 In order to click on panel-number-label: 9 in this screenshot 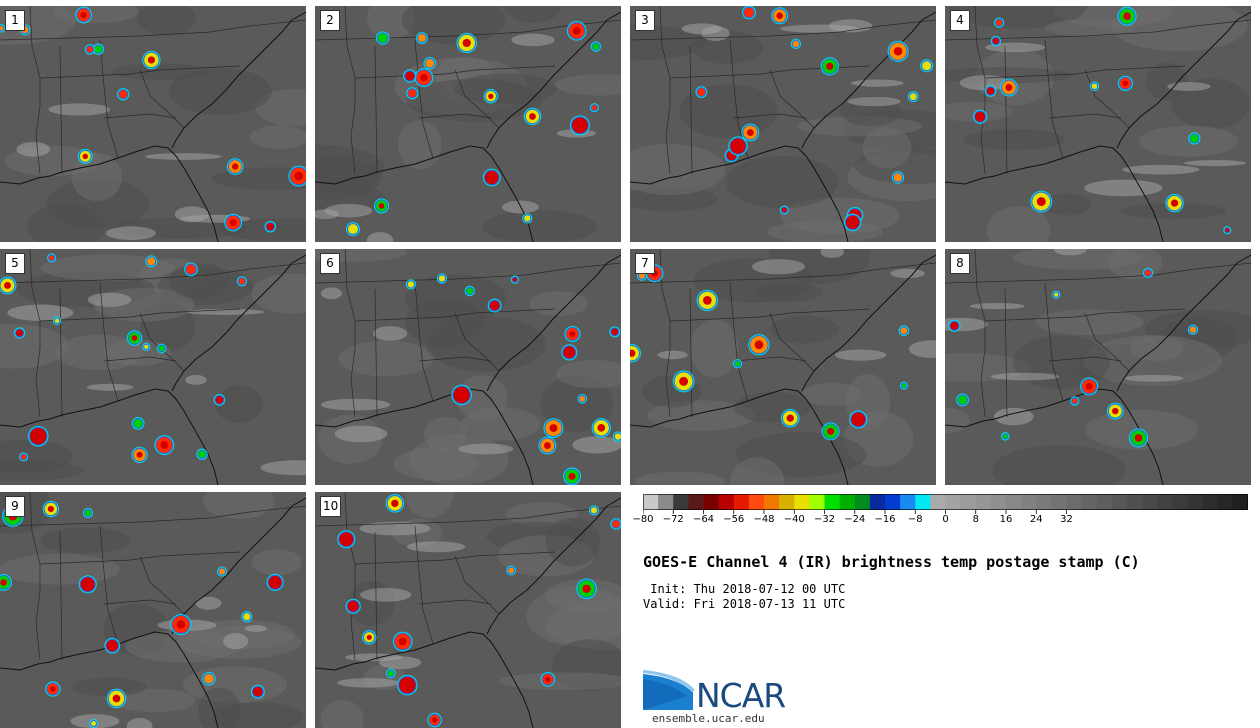, I will do `click(15, 506)`.